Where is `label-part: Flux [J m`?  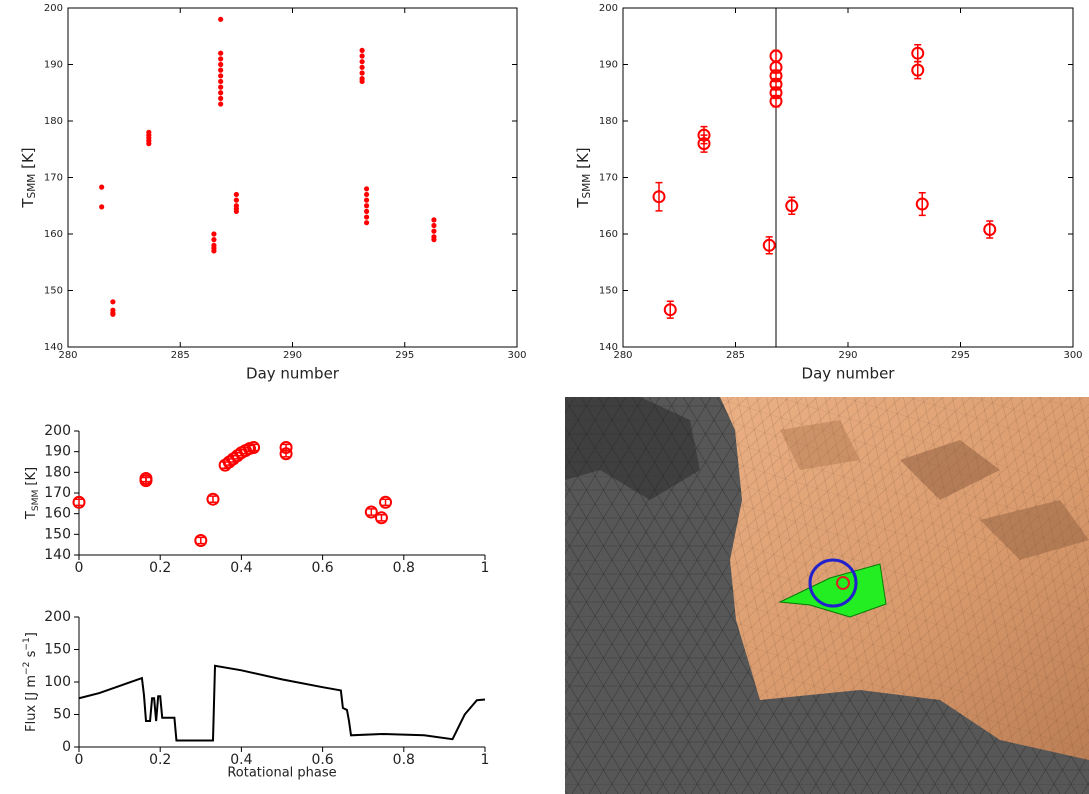
label-part: Flux [J m is located at coordinates (31, 703).